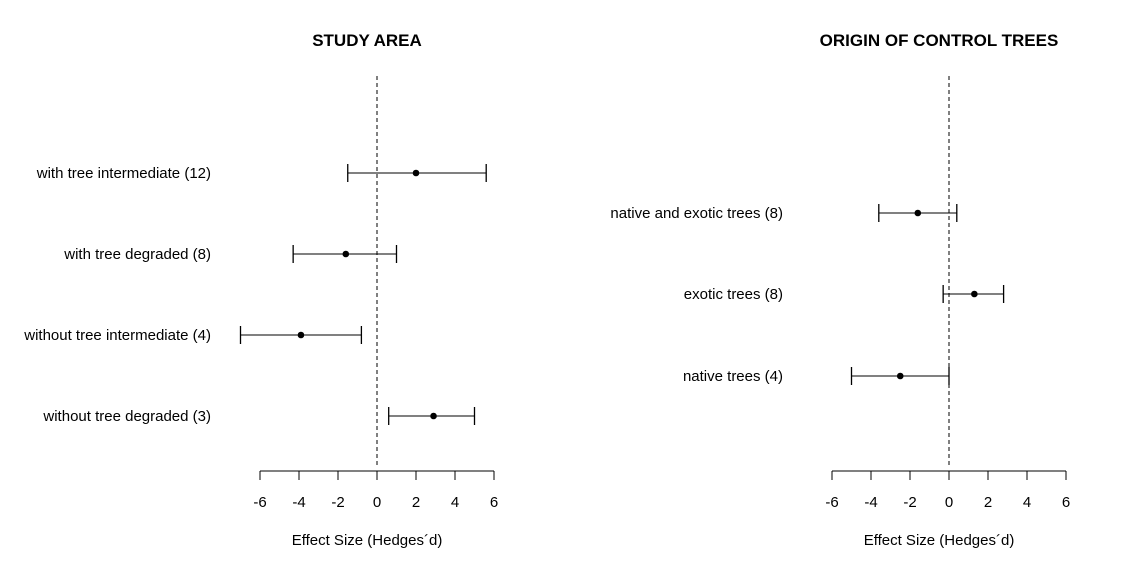 Image resolution: width=1144 pixels, height=568 pixels. I want to click on row-label: without tree intermediate (4), so click(117, 335).